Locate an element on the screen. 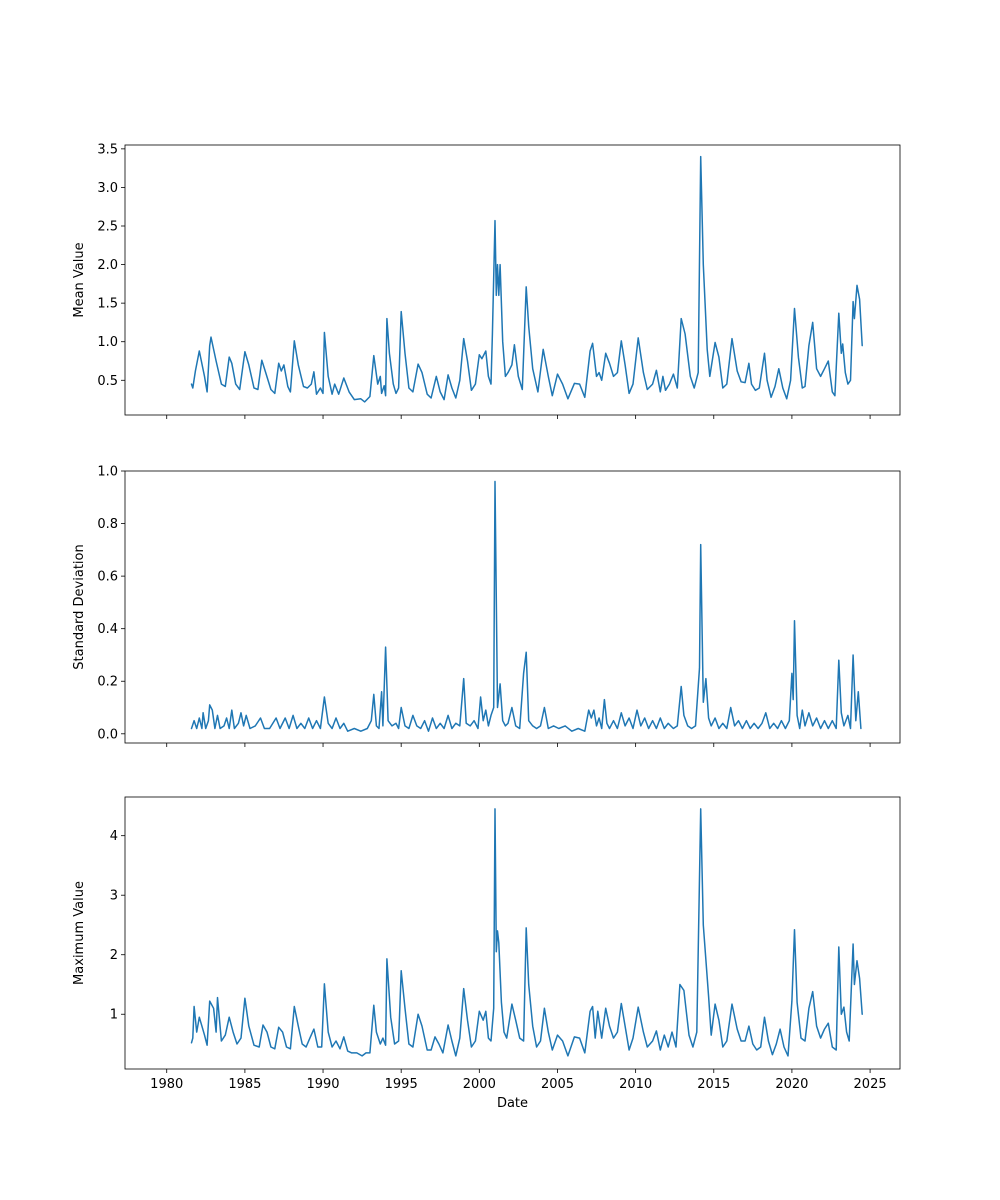  x-tick-label: 1985 is located at coordinates (244, 1084).